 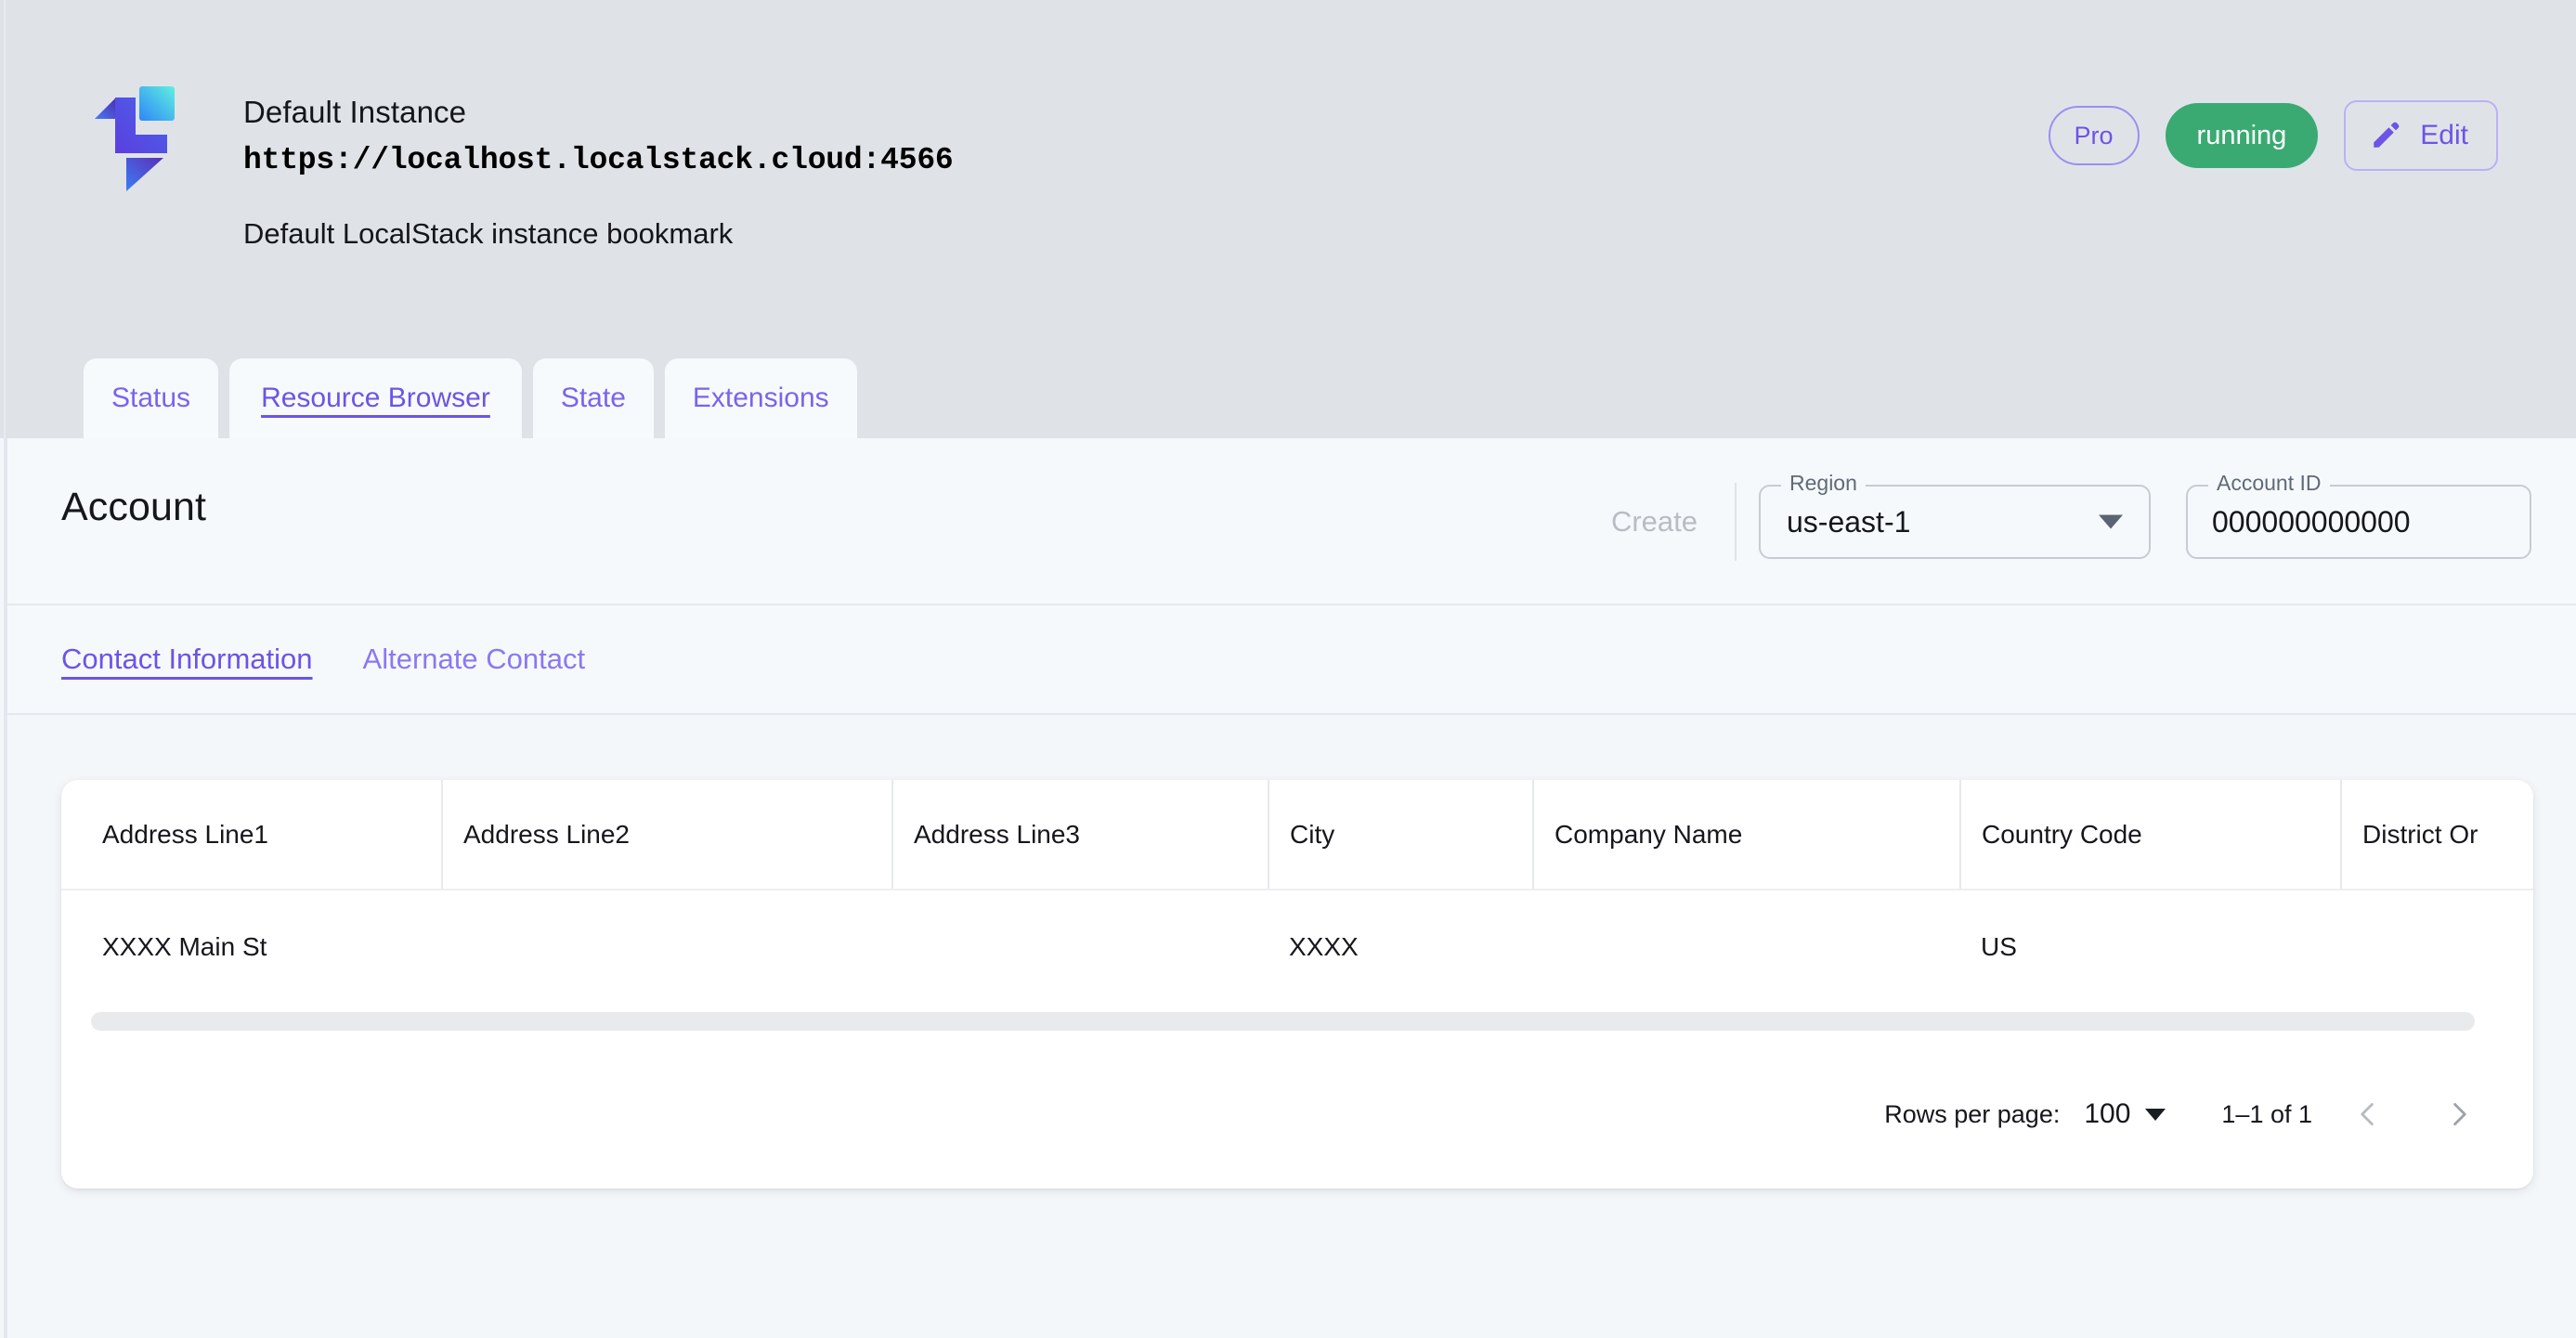 I want to click on chevron-right-icon, so click(x=2459, y=1114).